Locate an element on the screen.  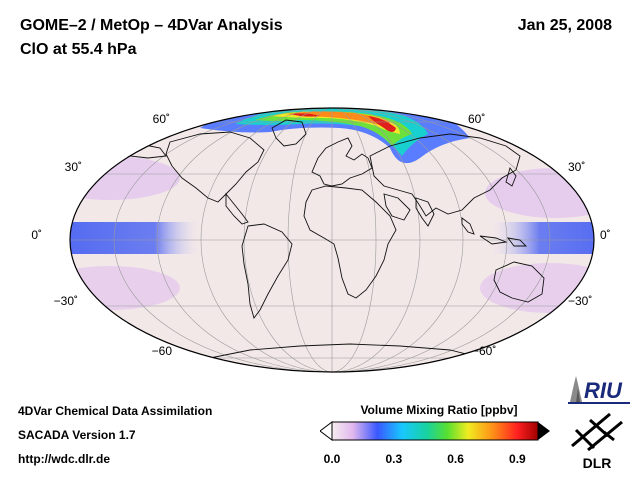
lat-label-30n-left: 30˚ is located at coordinates (73, 167).